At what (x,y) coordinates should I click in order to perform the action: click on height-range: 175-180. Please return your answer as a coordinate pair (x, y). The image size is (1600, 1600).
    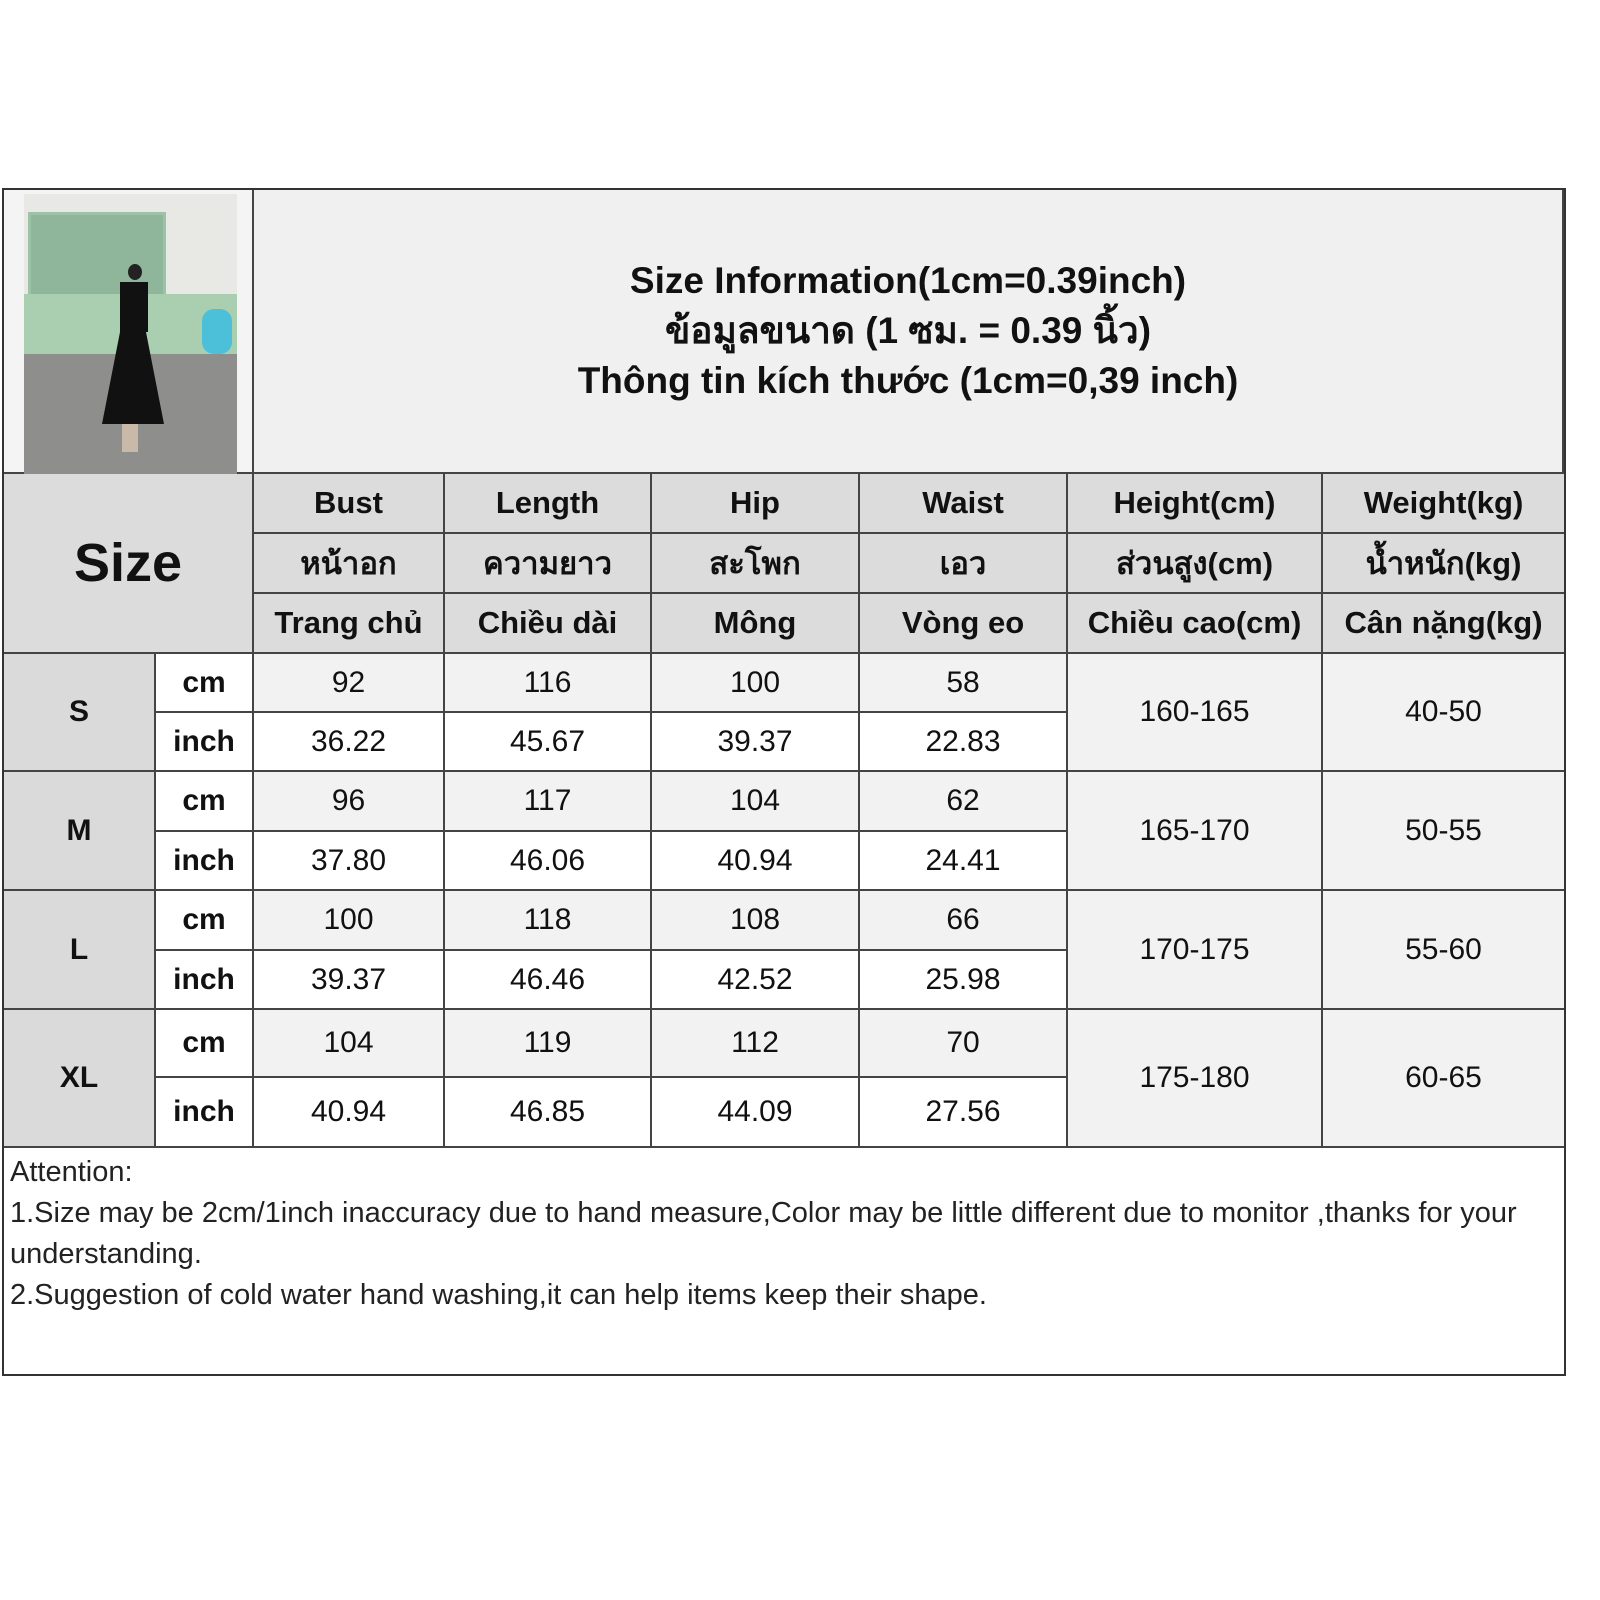
    Looking at the image, I should click on (1195, 1079).